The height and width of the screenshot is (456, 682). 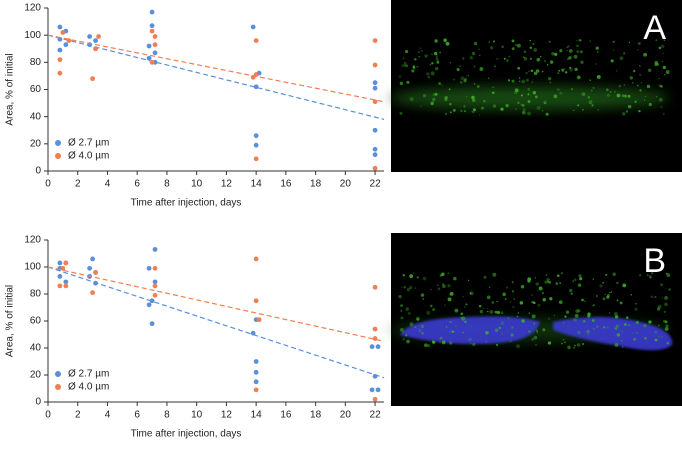 What do you see at coordinates (48, 184) in the screenshot?
I see `x-tick-label: 0` at bounding box center [48, 184].